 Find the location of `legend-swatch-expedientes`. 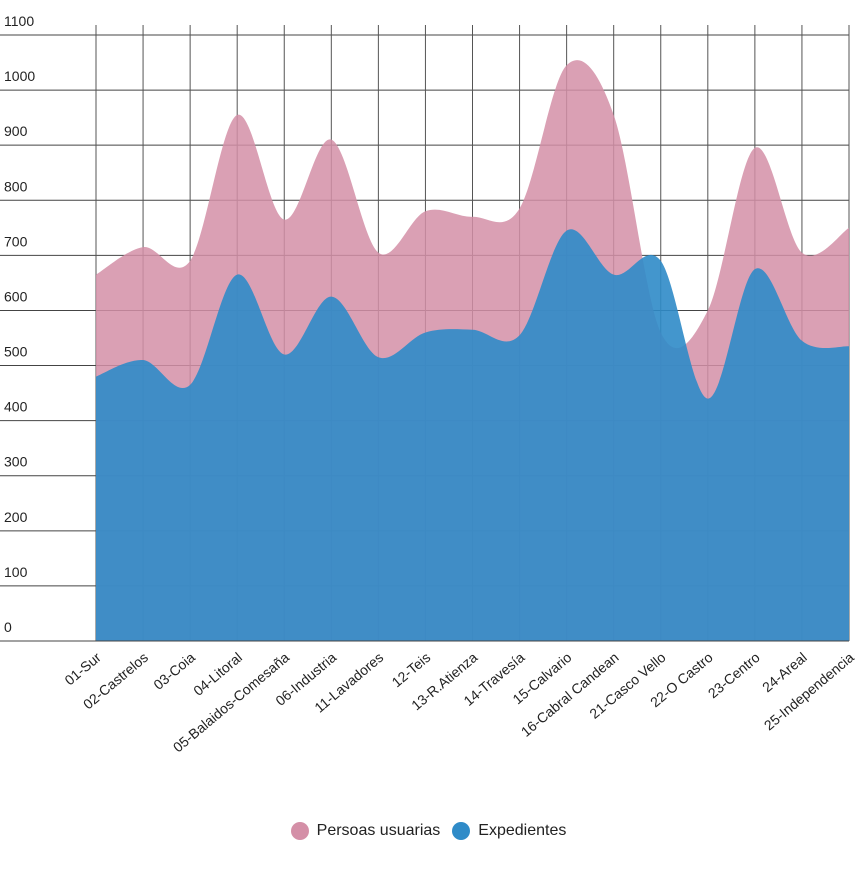

legend-swatch-expedientes is located at coordinates (461, 831).